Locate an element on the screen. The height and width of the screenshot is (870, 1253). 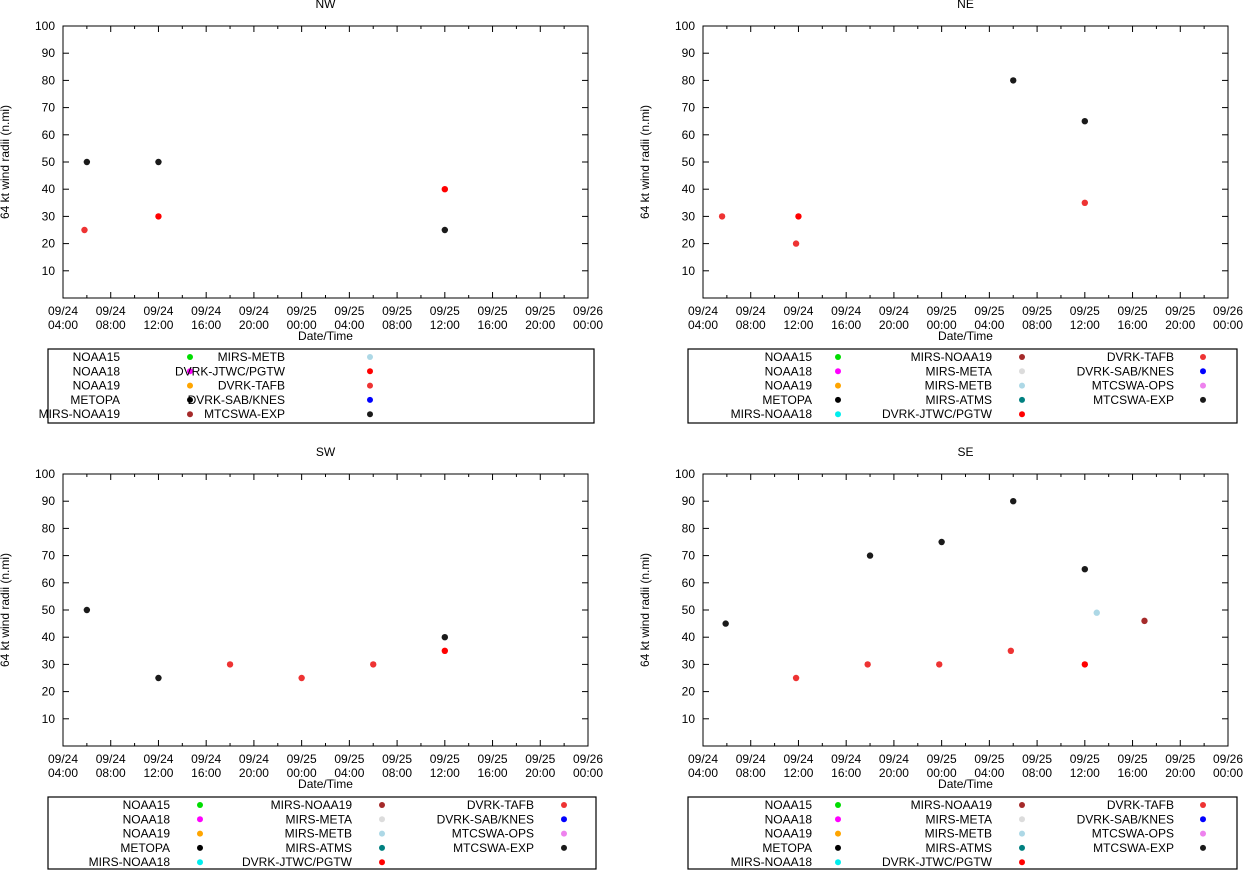
legend-label: MIRS-NOAA19 is located at coordinates (952, 805).